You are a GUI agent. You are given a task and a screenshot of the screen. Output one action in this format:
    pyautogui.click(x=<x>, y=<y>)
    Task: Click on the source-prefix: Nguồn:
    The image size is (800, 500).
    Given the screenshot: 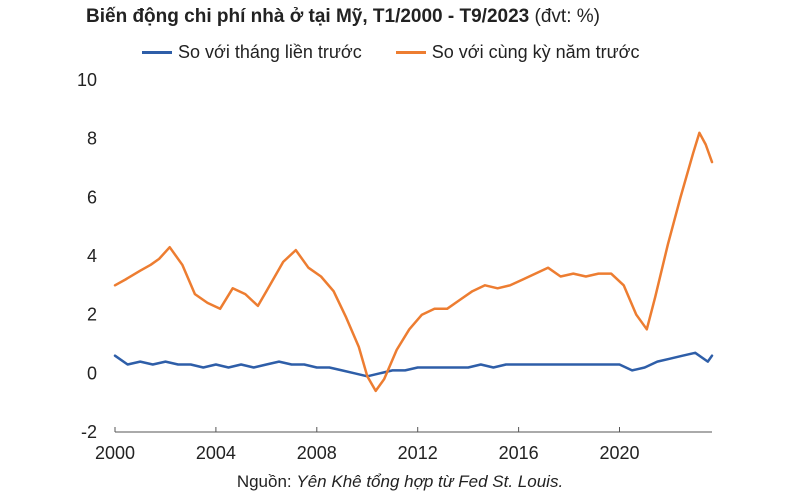 What is the action you would take?
    pyautogui.click(x=264, y=481)
    